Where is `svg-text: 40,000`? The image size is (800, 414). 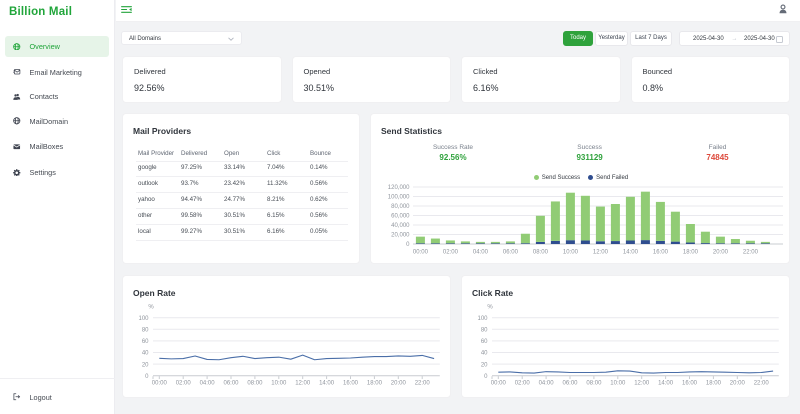 svg-text: 40,000 is located at coordinates (400, 226).